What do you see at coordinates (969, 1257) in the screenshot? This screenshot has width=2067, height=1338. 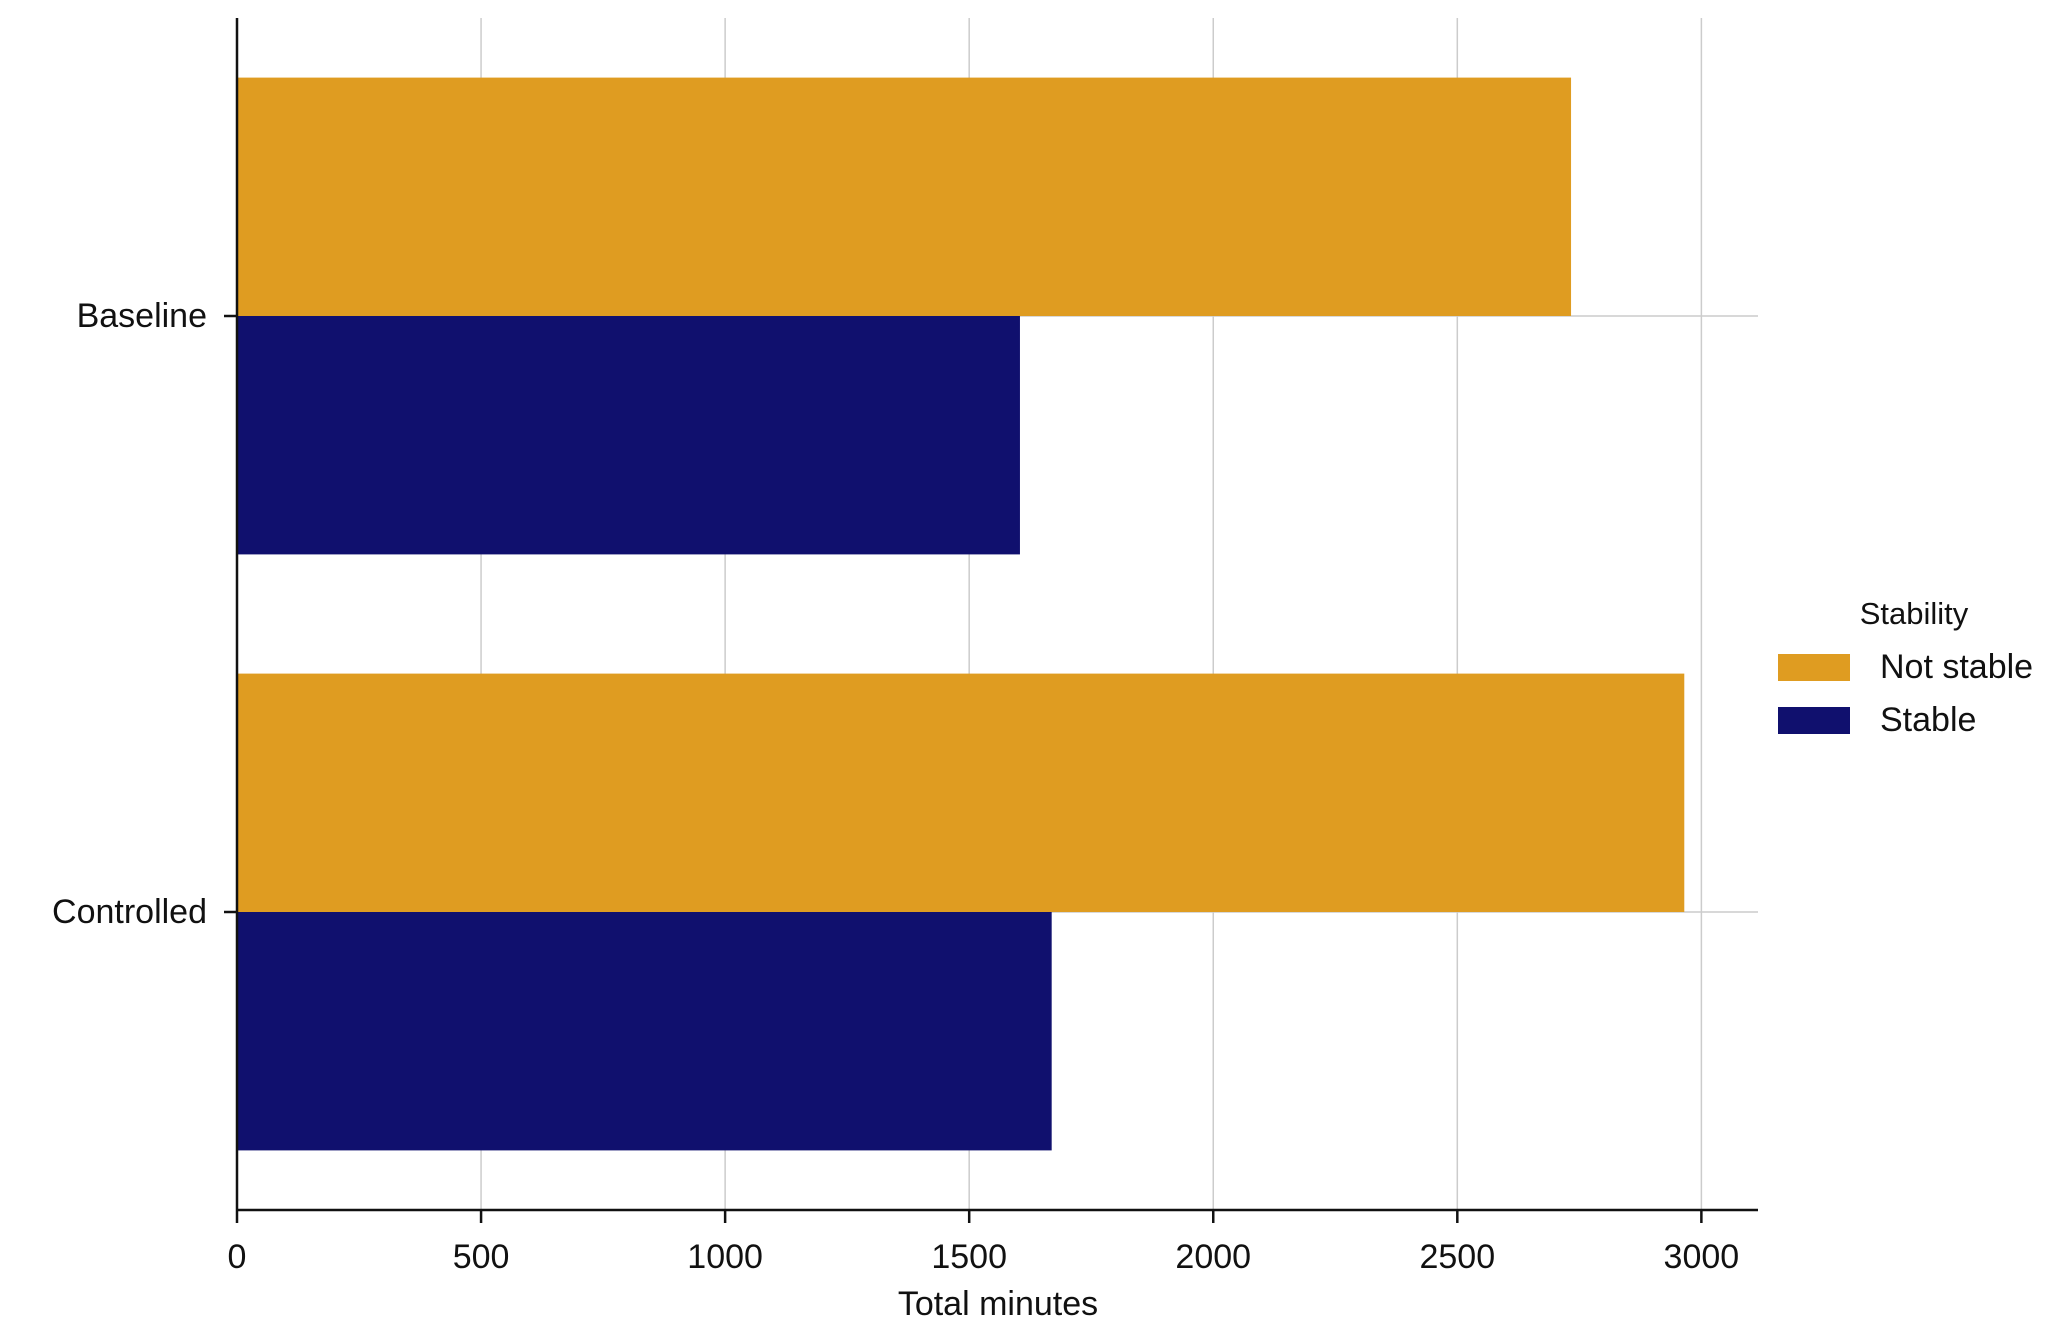 I see `x-tick-label: 1500` at bounding box center [969, 1257].